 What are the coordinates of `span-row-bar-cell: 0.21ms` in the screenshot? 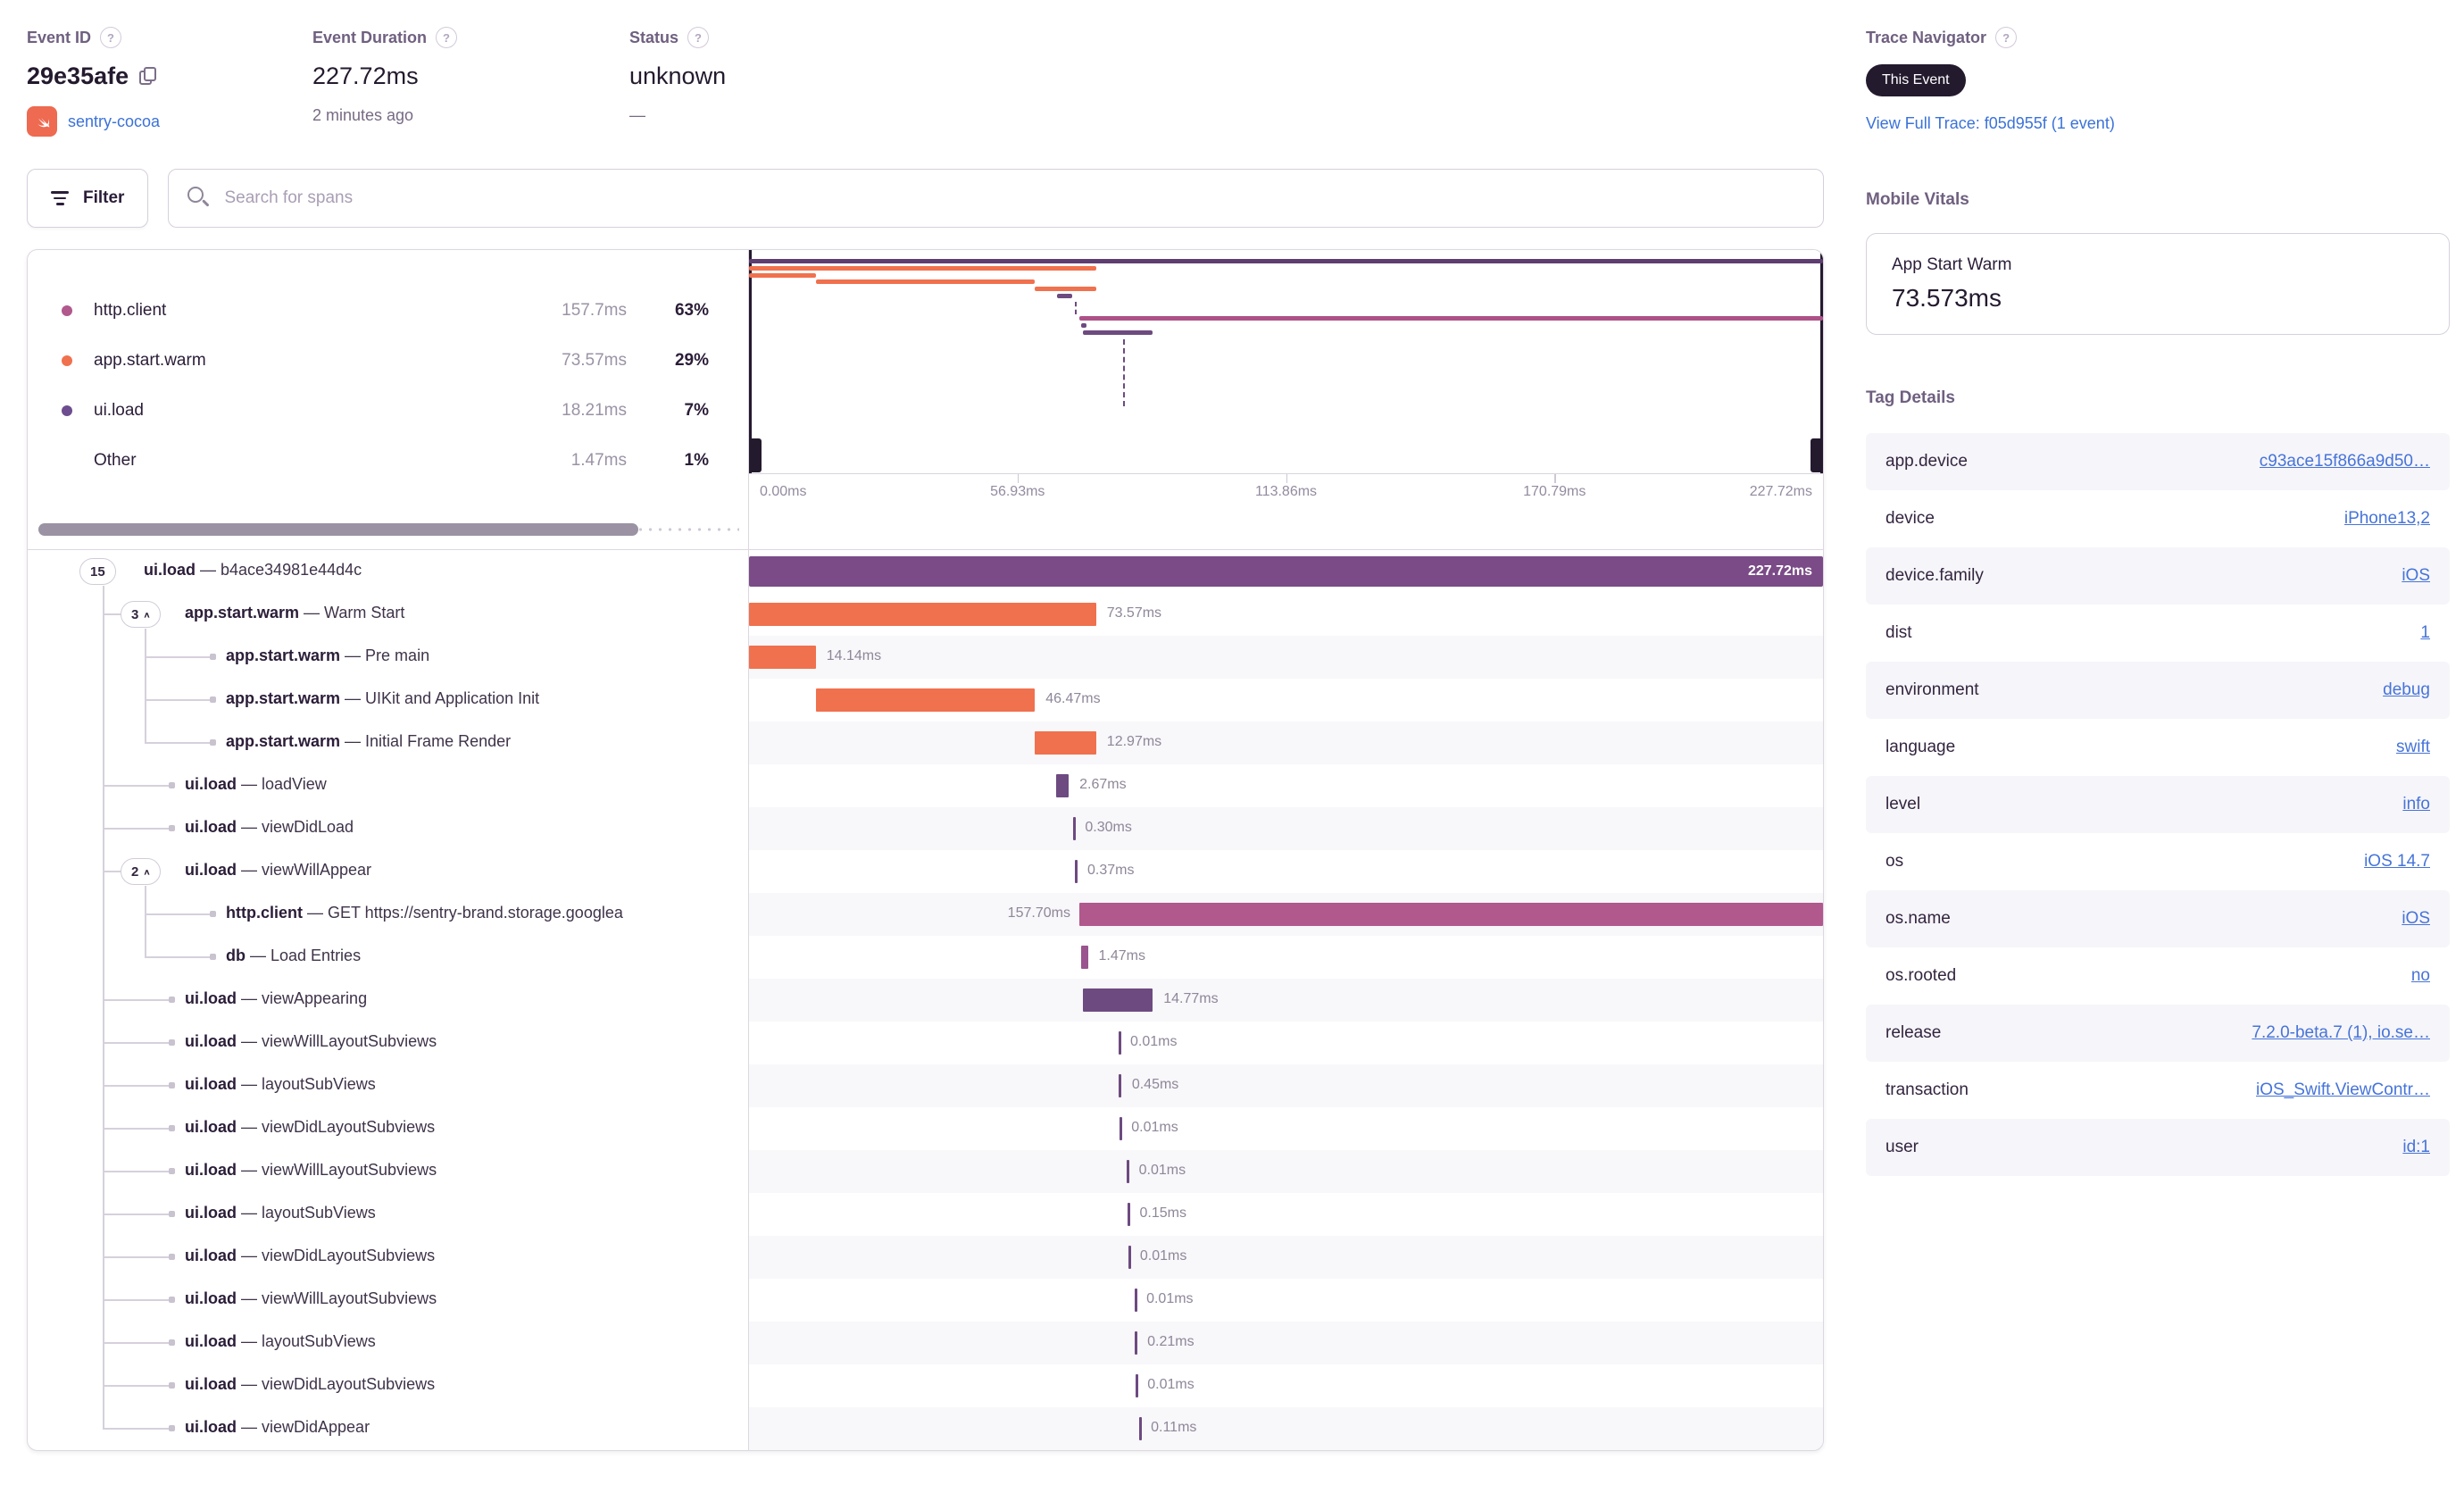 It's located at (1286, 1343).